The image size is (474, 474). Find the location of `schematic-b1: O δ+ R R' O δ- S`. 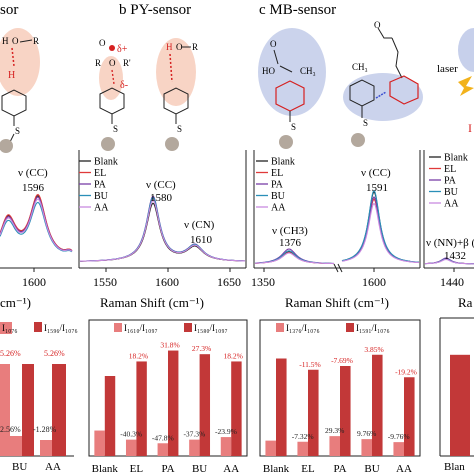

schematic-b1: O δ+ R R' O δ- S is located at coordinates (113, 94).